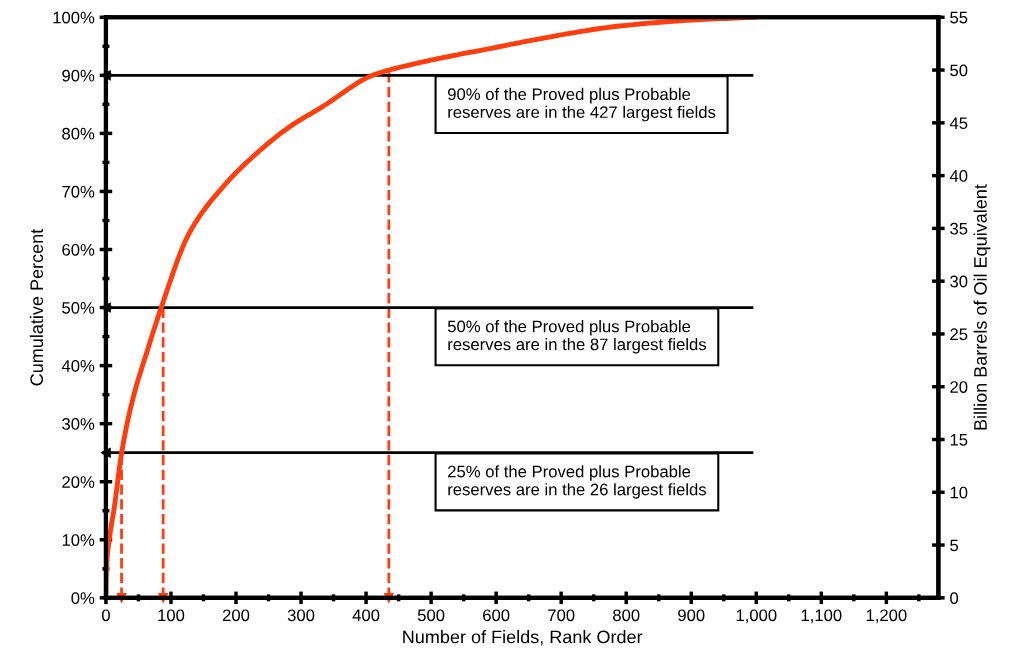  What do you see at coordinates (78, 249) in the screenshot?
I see `y-tick-label: 60%` at bounding box center [78, 249].